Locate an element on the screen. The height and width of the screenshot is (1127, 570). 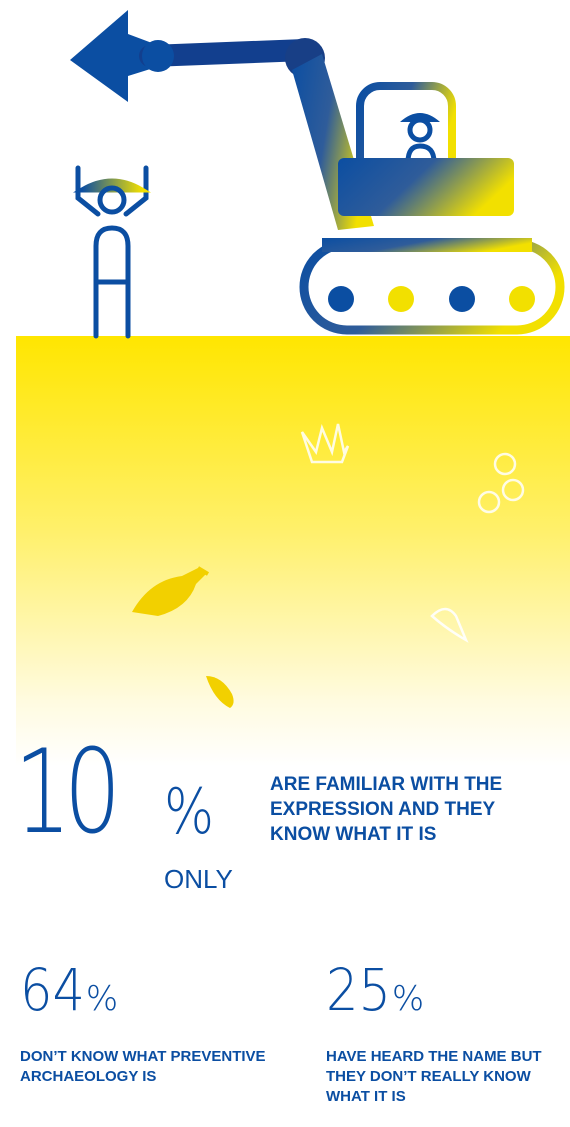
stone-tool-icon is located at coordinates (449, 625).